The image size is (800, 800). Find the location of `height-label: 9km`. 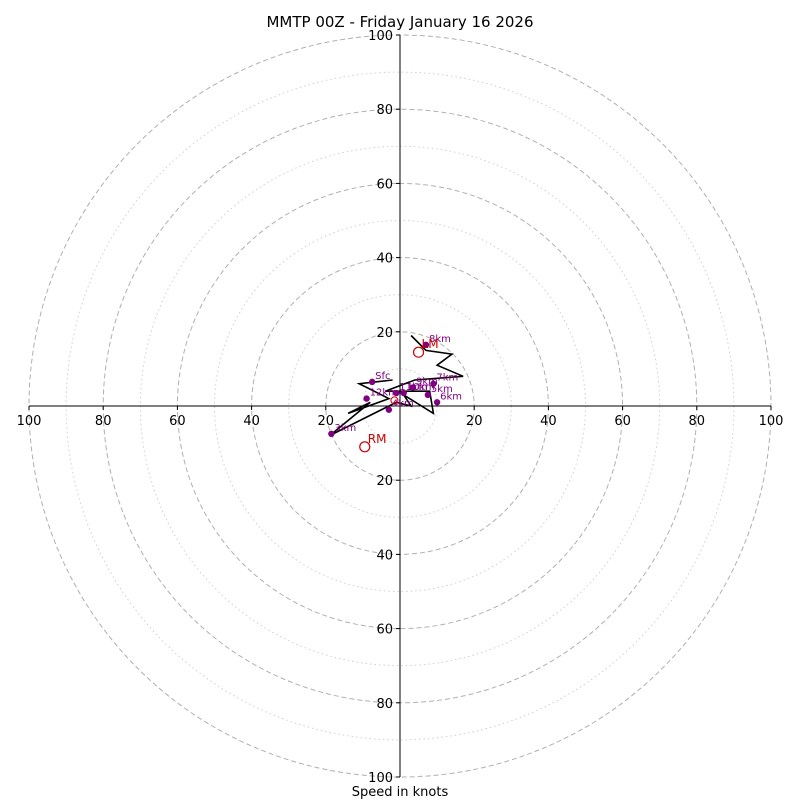

height-label: 9km is located at coordinates (427, 381).